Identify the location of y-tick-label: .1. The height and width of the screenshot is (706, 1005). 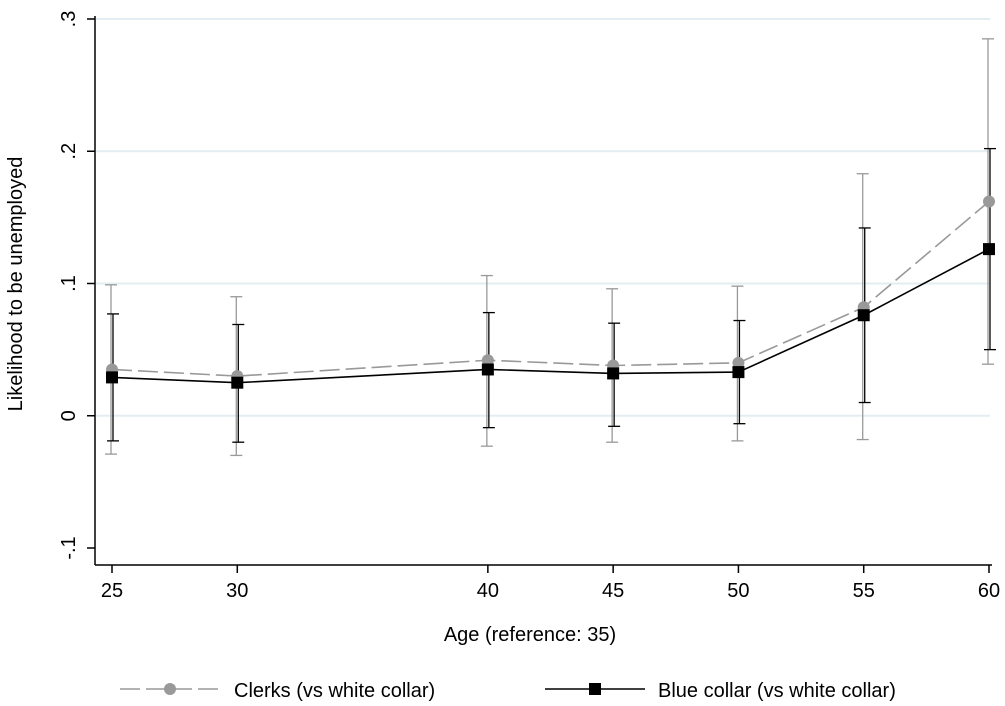
(69, 283).